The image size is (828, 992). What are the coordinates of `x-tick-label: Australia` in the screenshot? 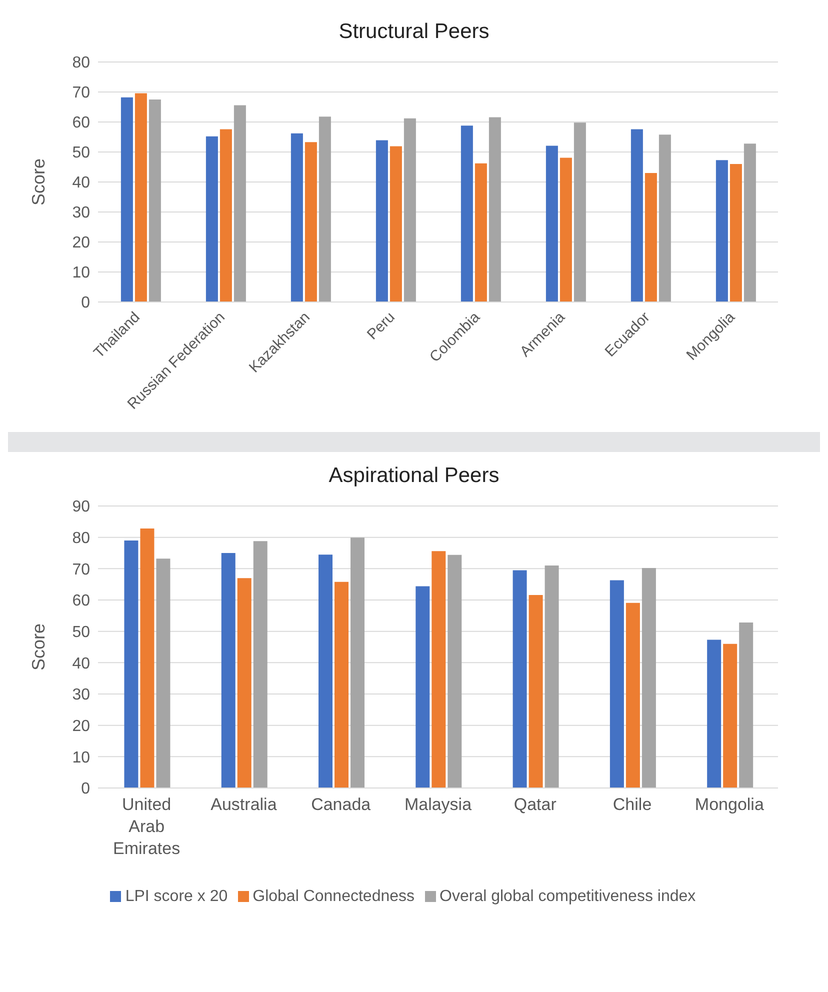 It's located at (244, 804).